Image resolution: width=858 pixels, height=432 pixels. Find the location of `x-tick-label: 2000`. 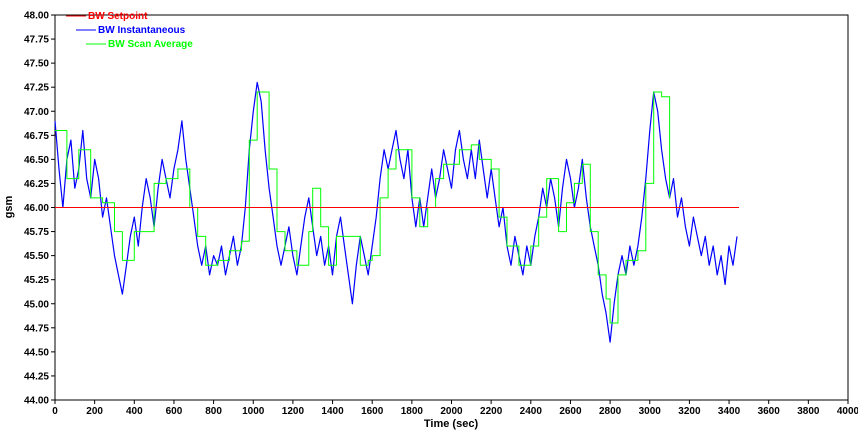

x-tick-label: 2000 is located at coordinates (451, 411).